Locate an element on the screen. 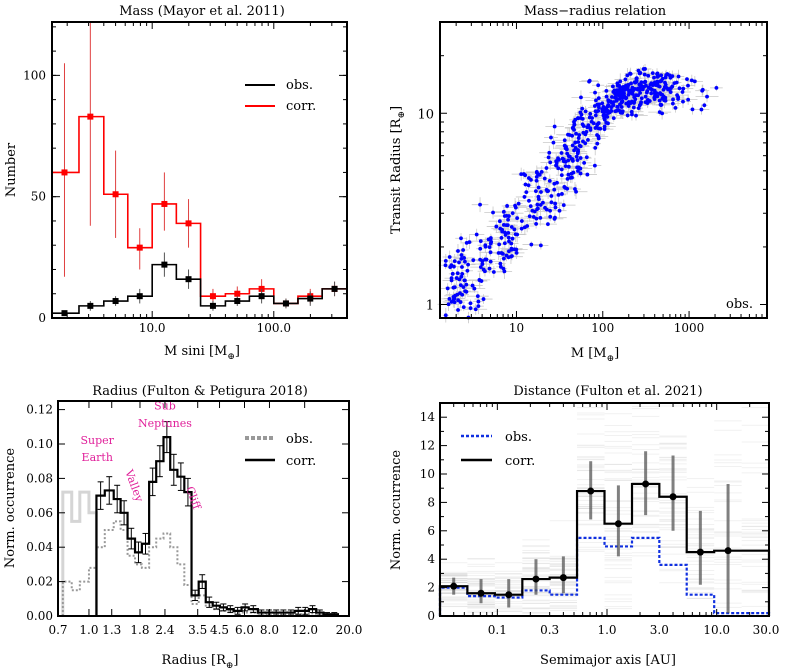 Image resolution: width=789 pixels, height=672 pixels. mass-legend-label: corr. is located at coordinates (301, 106).